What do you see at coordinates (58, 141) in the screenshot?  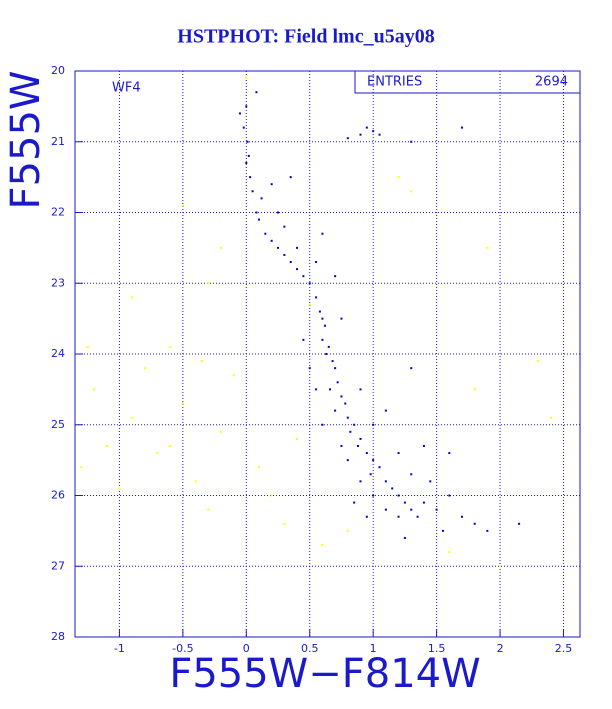 I see `y-tick-label: 21` at bounding box center [58, 141].